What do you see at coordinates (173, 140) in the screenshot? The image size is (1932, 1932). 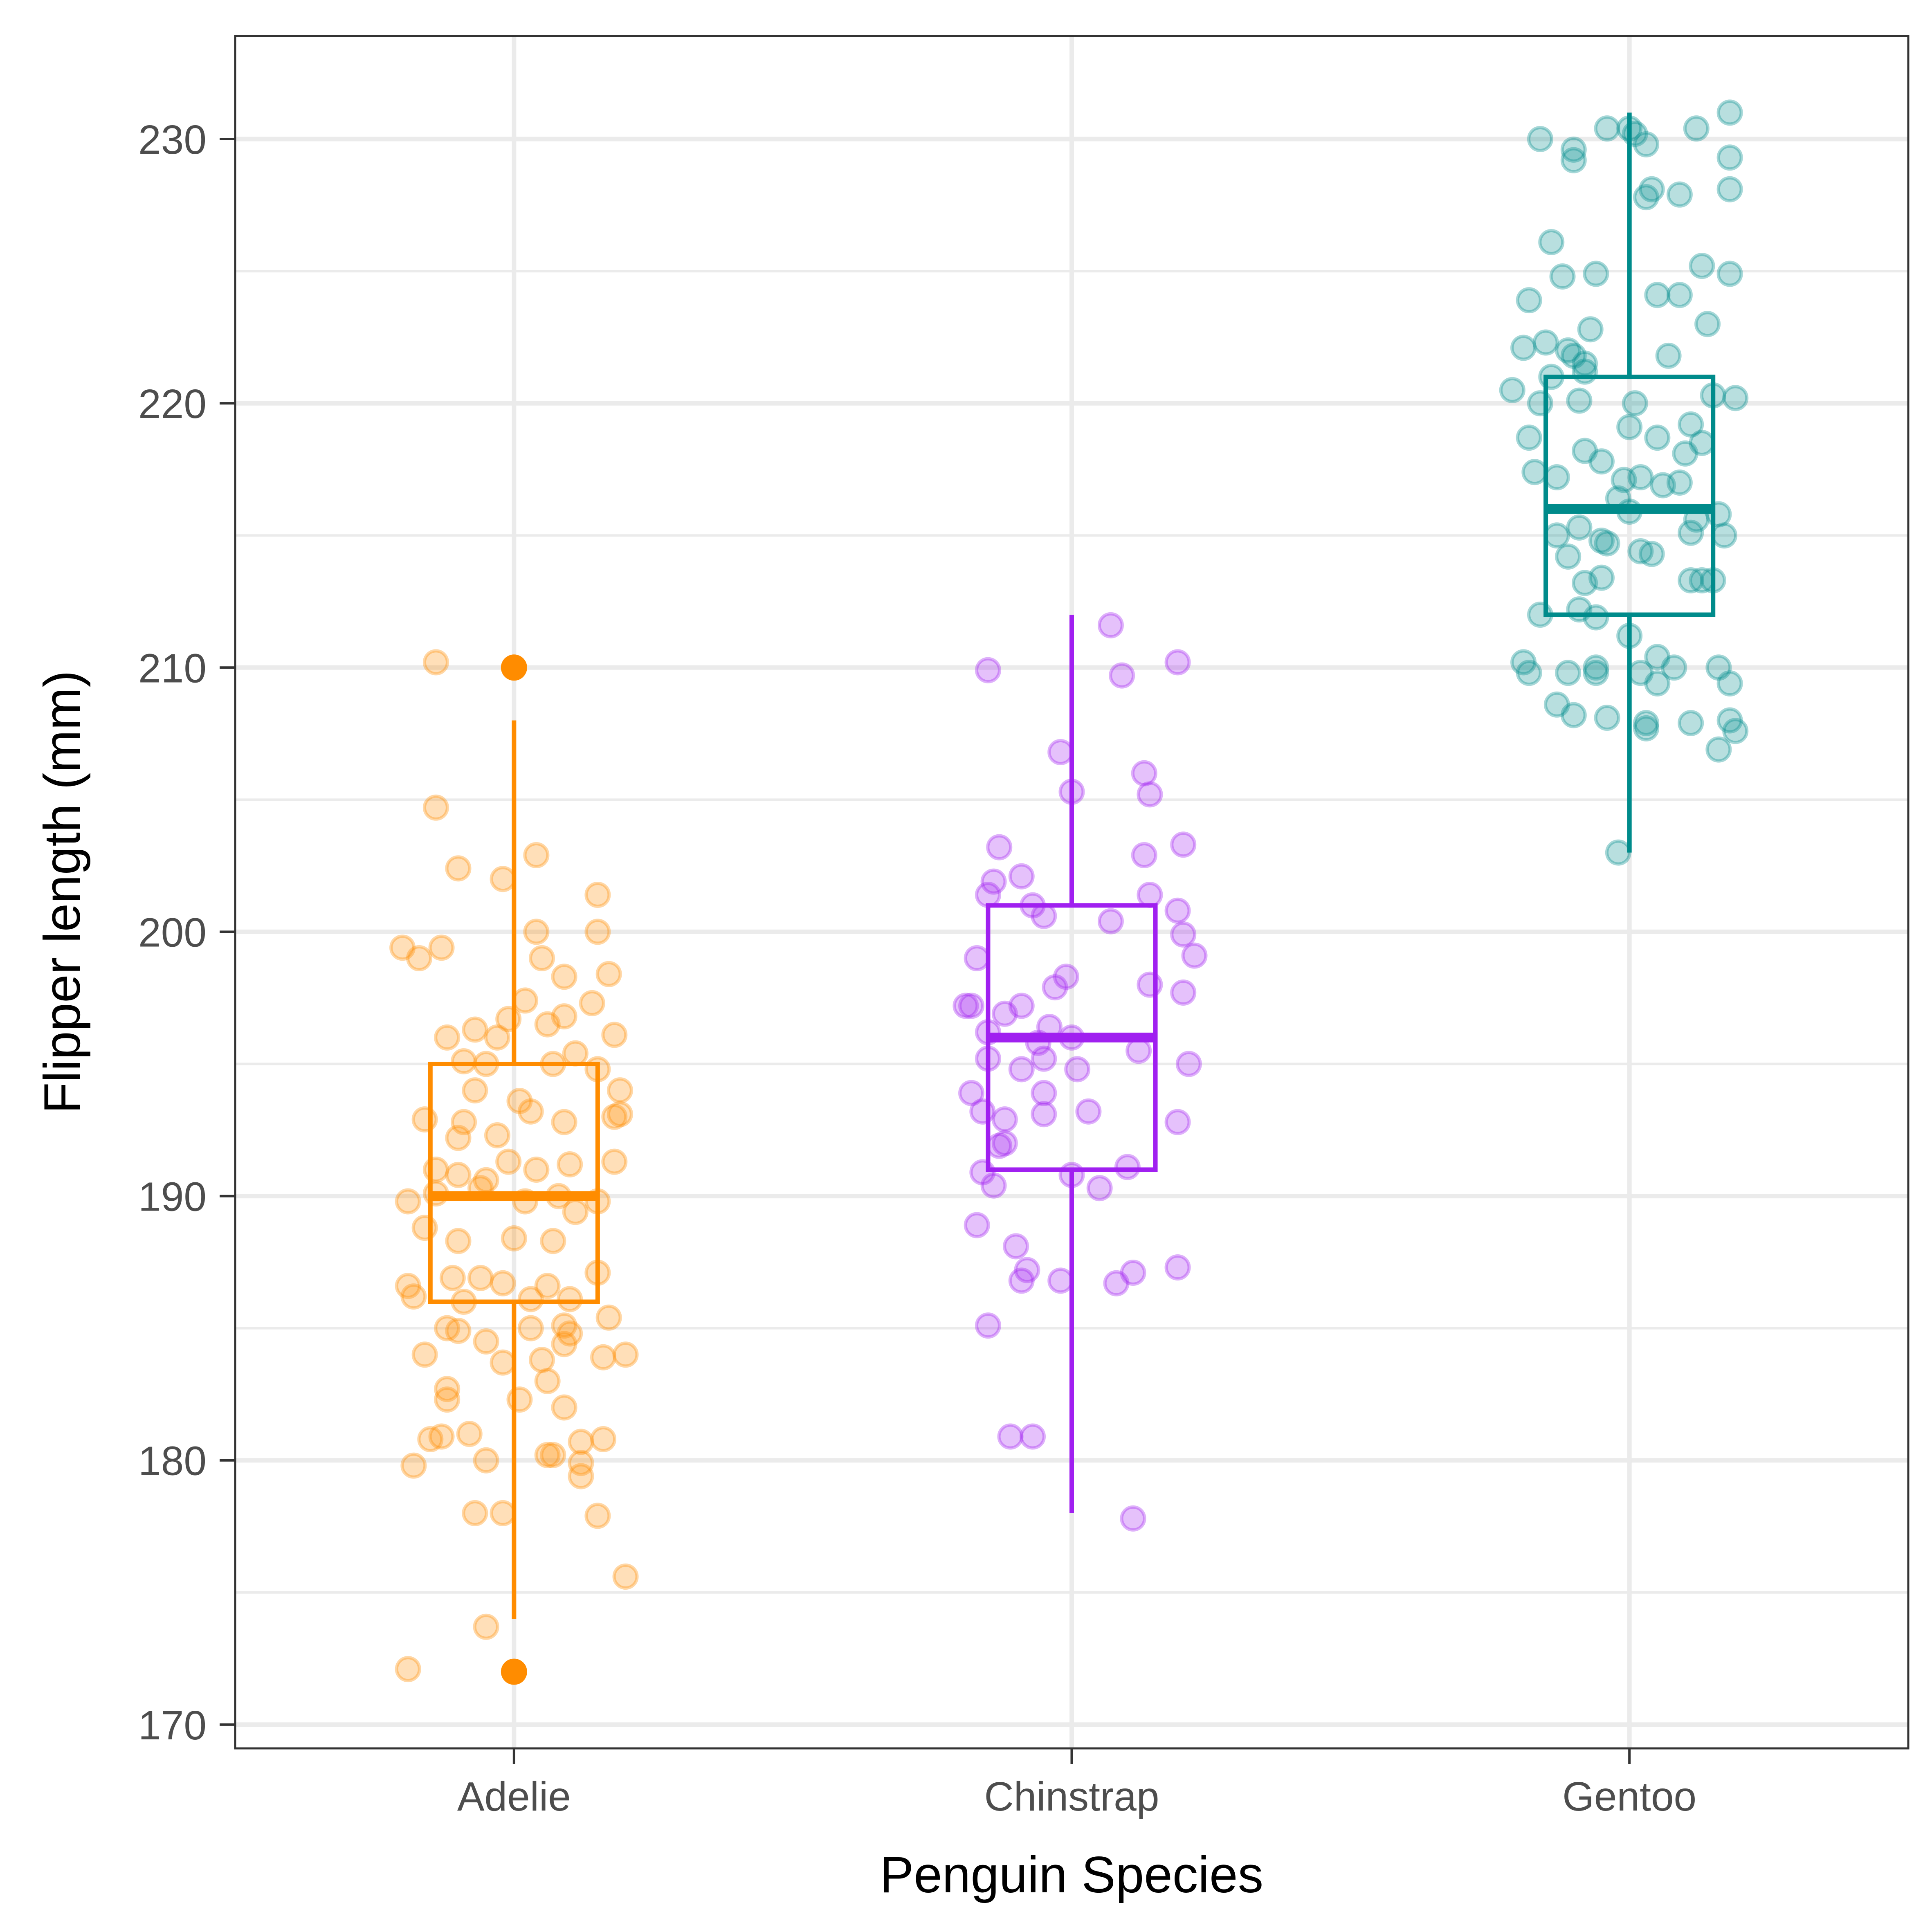 I see `y-tick-label: 230` at bounding box center [173, 140].